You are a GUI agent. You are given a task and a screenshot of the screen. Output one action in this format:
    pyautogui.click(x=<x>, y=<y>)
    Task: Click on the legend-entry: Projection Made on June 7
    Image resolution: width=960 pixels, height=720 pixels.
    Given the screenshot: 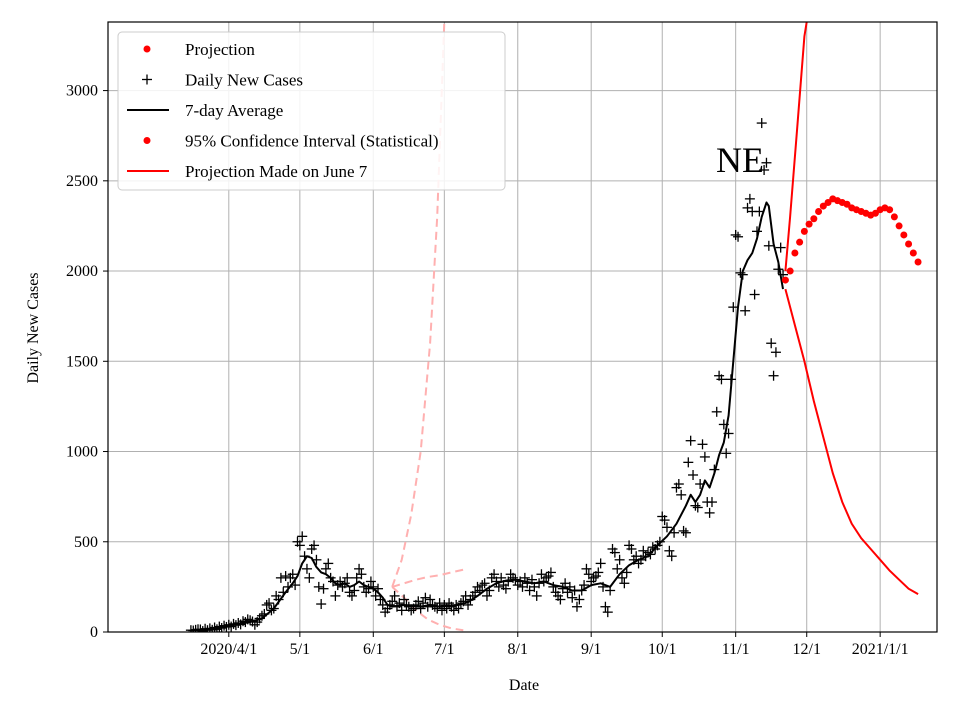 What is the action you would take?
    pyautogui.click(x=247, y=171)
    